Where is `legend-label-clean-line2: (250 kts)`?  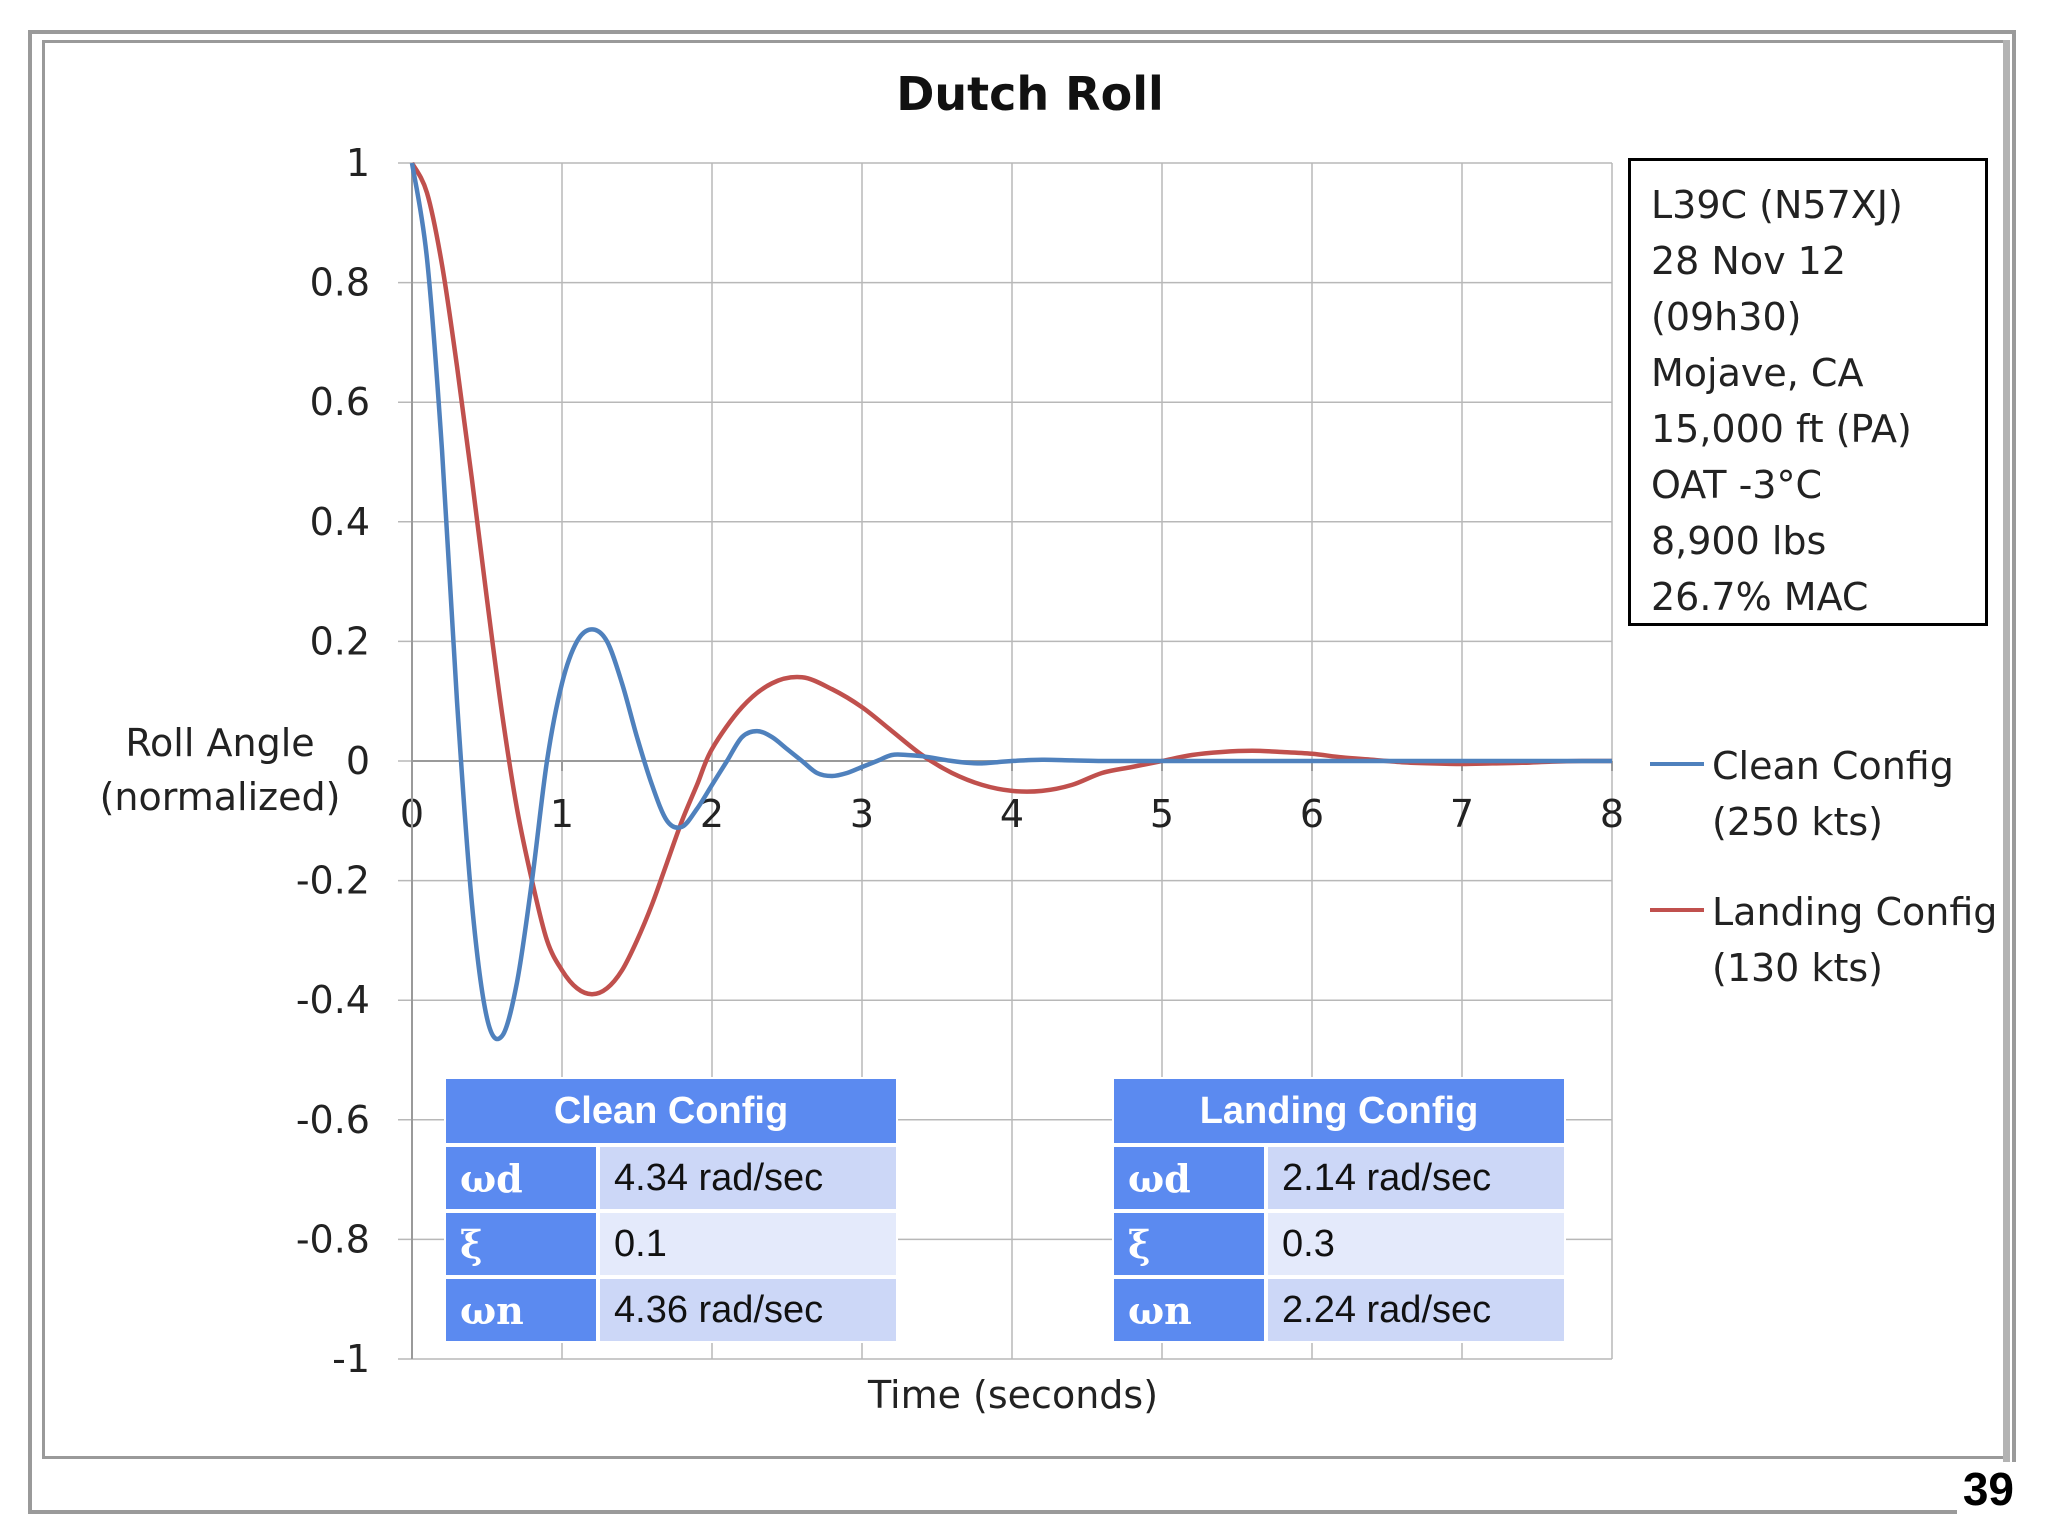
legend-label-clean-line2: (250 kts) is located at coordinates (1797, 822).